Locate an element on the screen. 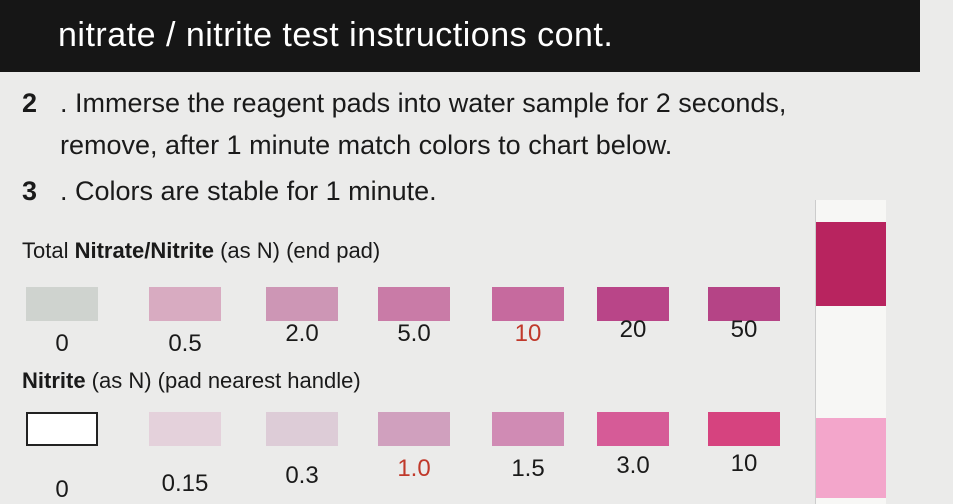 This screenshot has width=953, height=504. swatch-label: 3.0 is located at coordinates (633, 465).